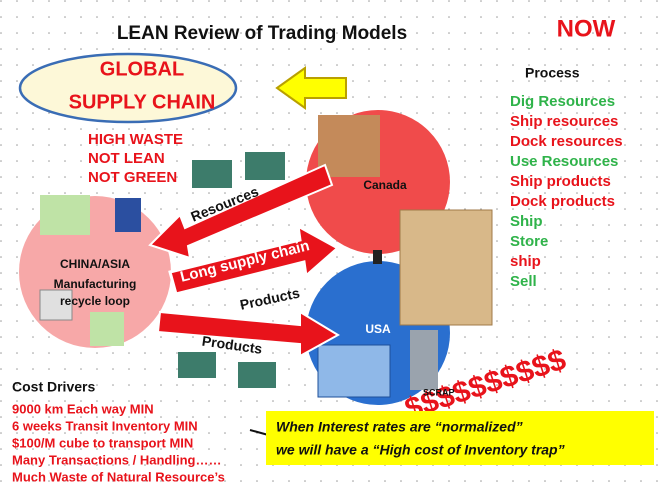  I want to click on yellow-arrow, so click(311, 88).